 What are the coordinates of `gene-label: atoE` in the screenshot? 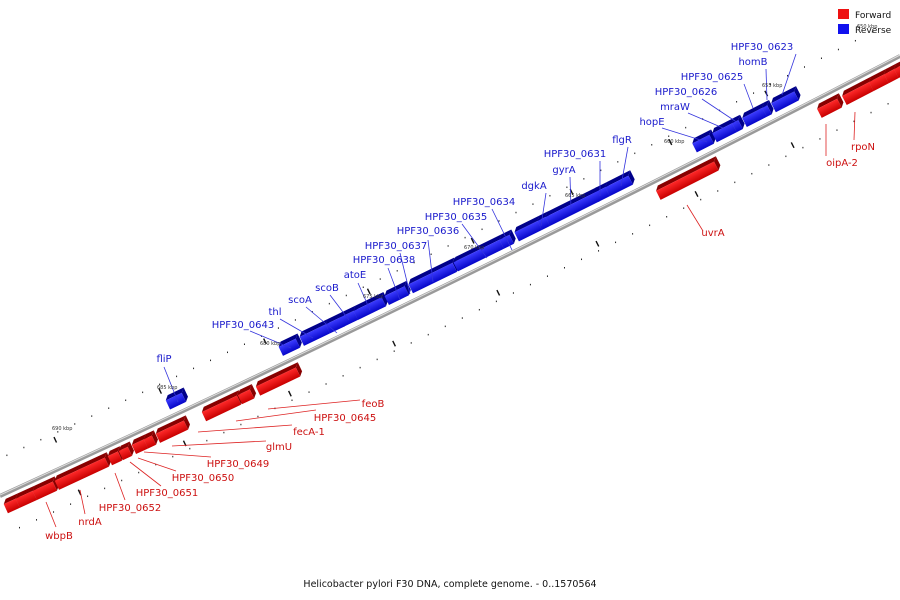 It's located at (355, 275).